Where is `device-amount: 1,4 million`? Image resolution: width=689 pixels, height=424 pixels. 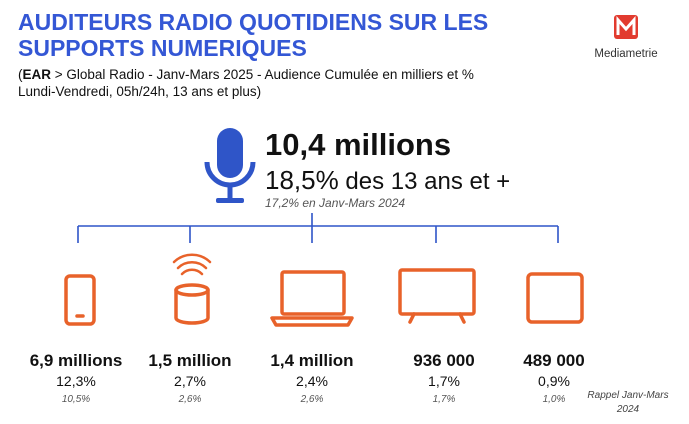
device-amount: 1,4 million is located at coordinates (311, 360).